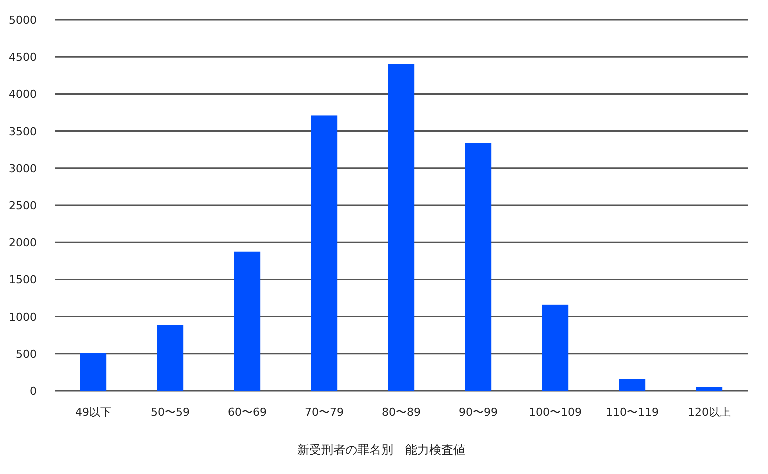 Image resolution: width=768 pixels, height=474 pixels. What do you see at coordinates (23, 169) in the screenshot?
I see `y-tick-label: 3000` at bounding box center [23, 169].